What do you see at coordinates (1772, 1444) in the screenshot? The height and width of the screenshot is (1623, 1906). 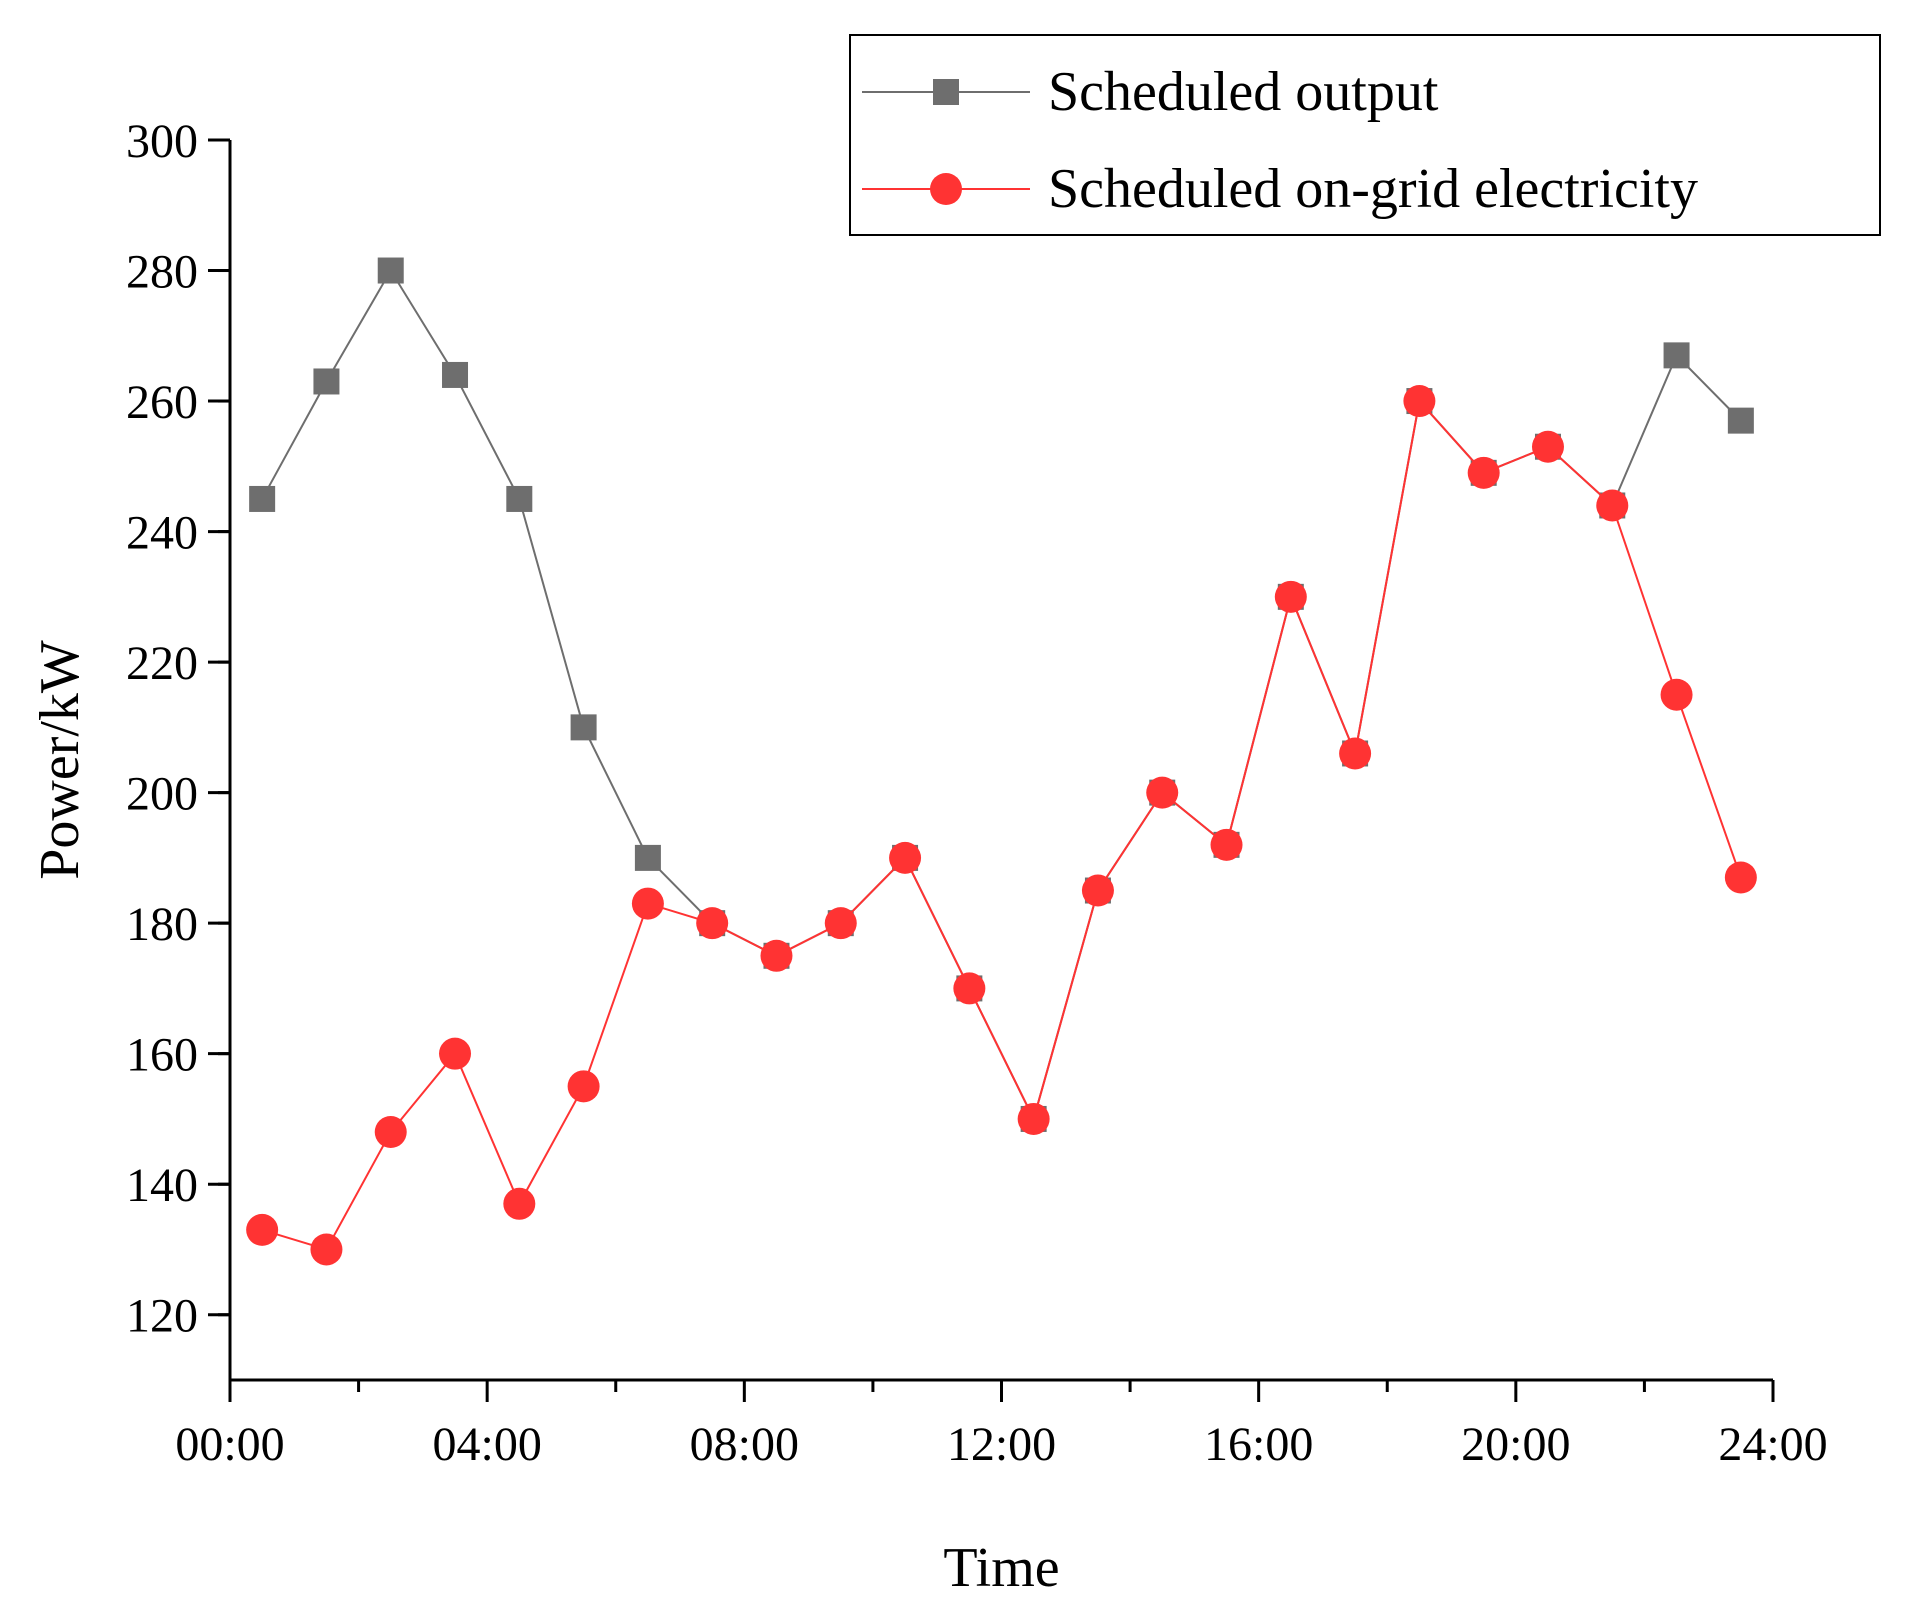 I see `x-tick-label: 24:00` at bounding box center [1772, 1444].